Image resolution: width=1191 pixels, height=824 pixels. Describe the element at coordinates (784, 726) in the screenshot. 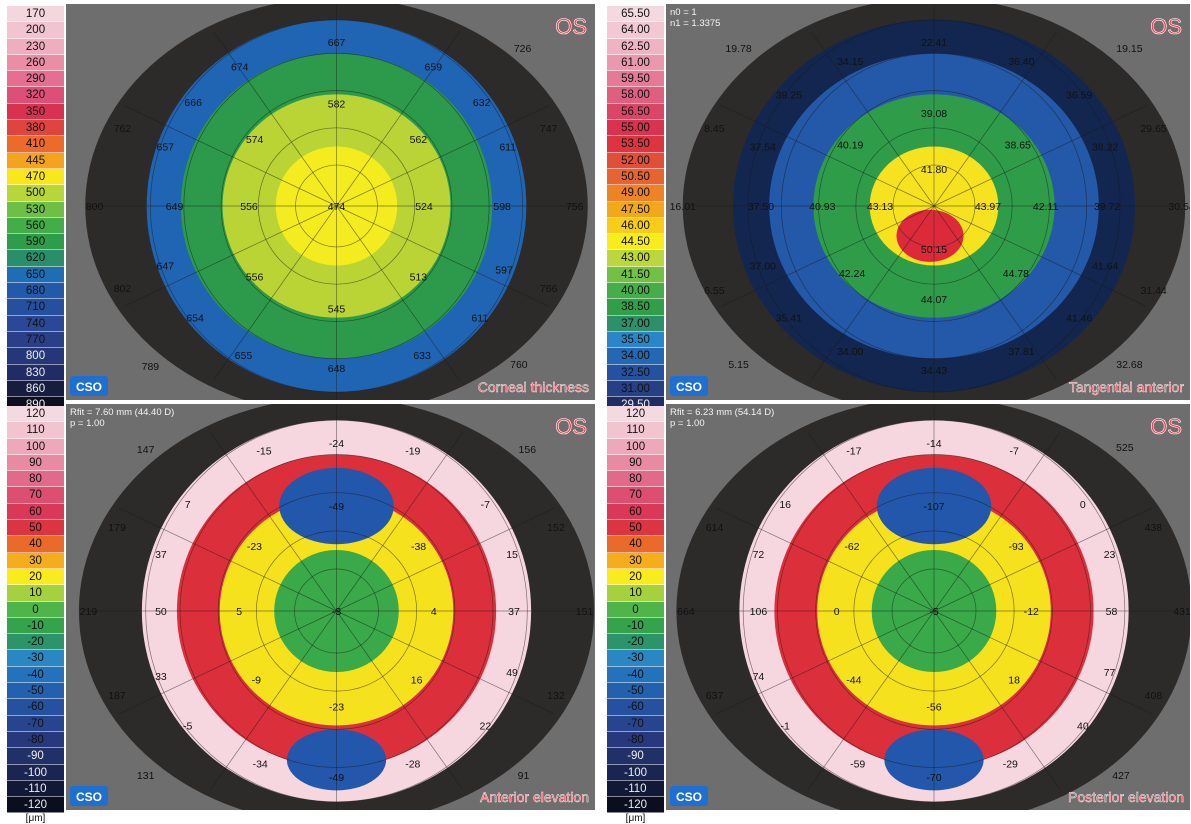

I see `map-value: -1` at that location.